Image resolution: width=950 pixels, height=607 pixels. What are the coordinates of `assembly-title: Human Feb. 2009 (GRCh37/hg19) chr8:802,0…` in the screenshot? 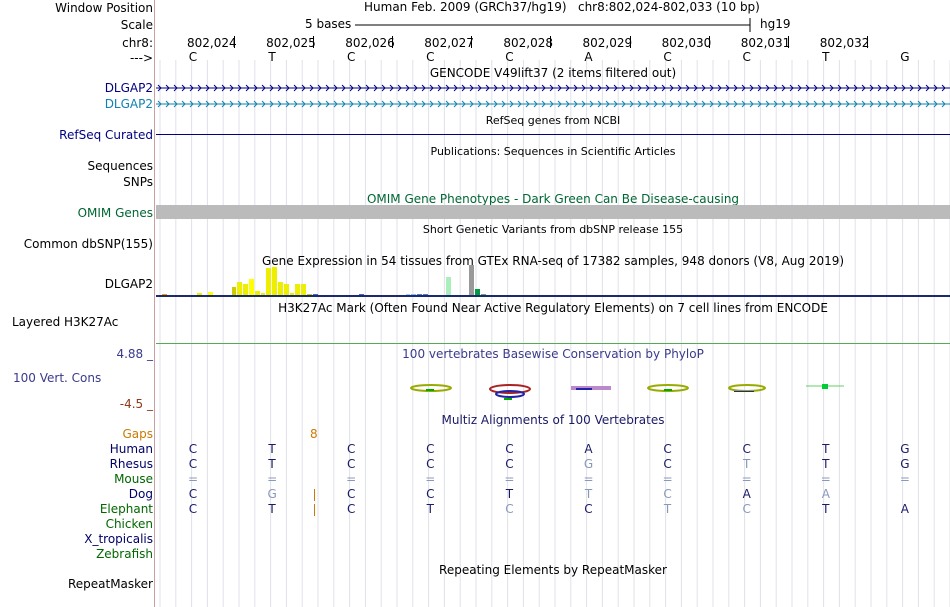 It's located at (562, 7).